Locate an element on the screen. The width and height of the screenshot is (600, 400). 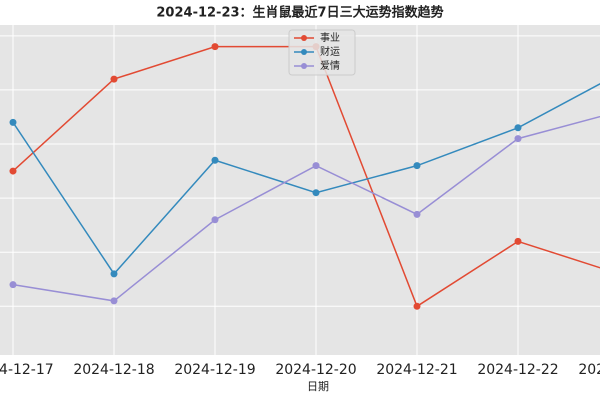
x-tick-label: 2024-12-18 is located at coordinates (113, 370).